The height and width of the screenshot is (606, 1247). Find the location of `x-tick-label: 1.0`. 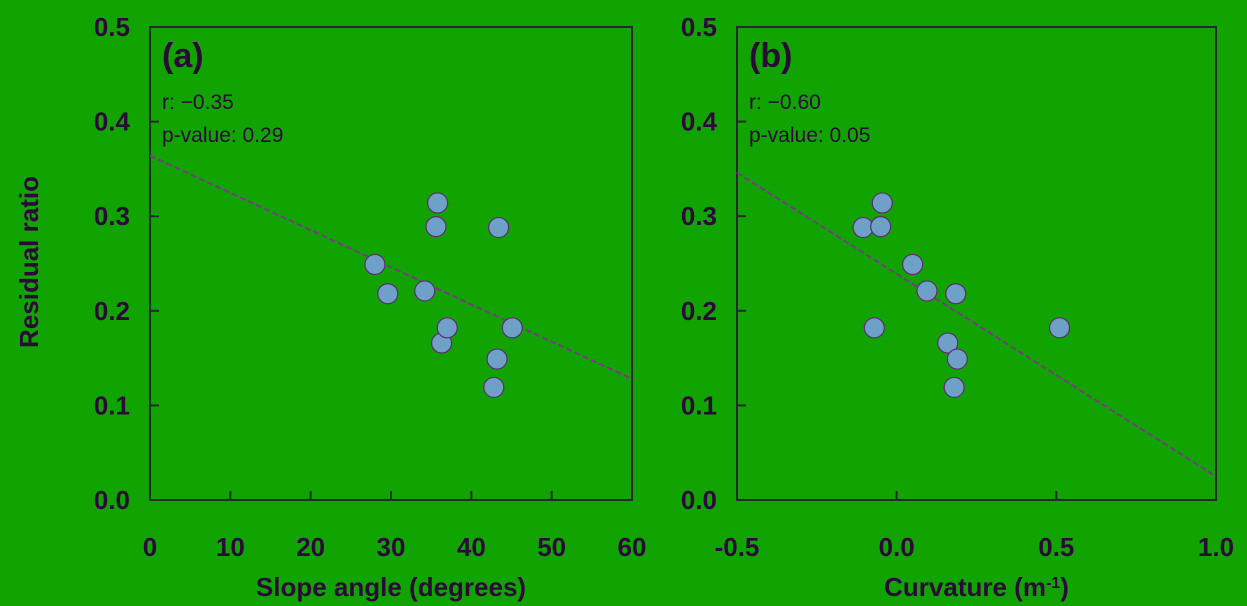

x-tick-label: 1.0 is located at coordinates (1216, 547).